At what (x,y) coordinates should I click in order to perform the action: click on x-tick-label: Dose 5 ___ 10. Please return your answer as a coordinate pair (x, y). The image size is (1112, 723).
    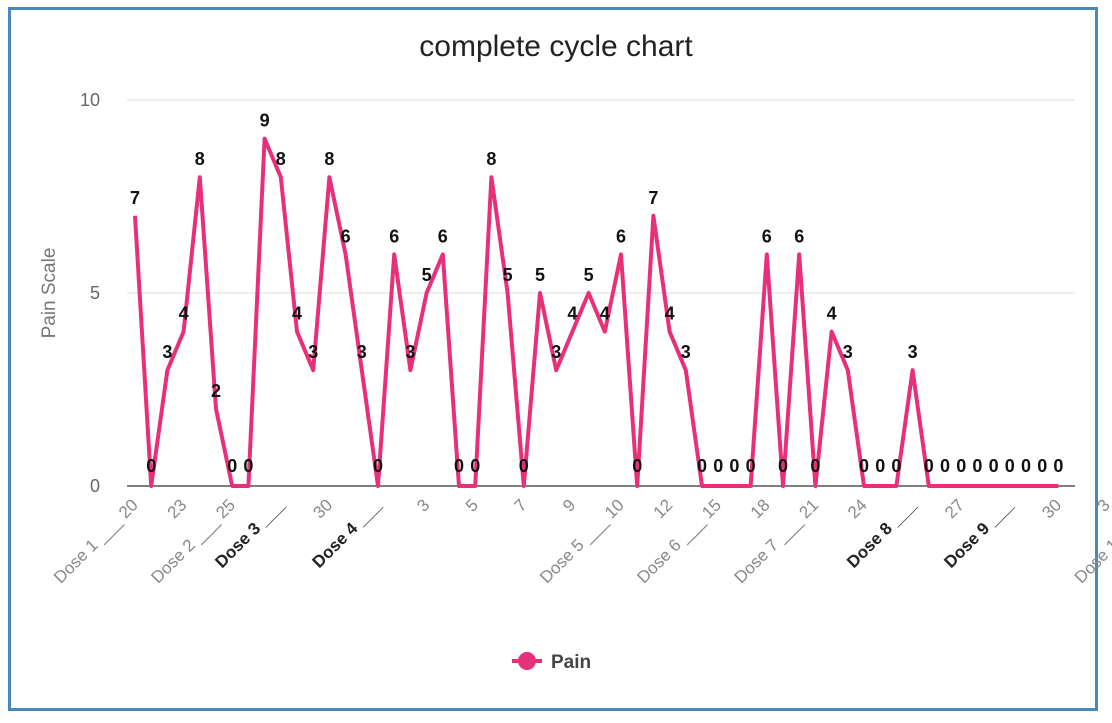
    Looking at the image, I should click on (582, 541).